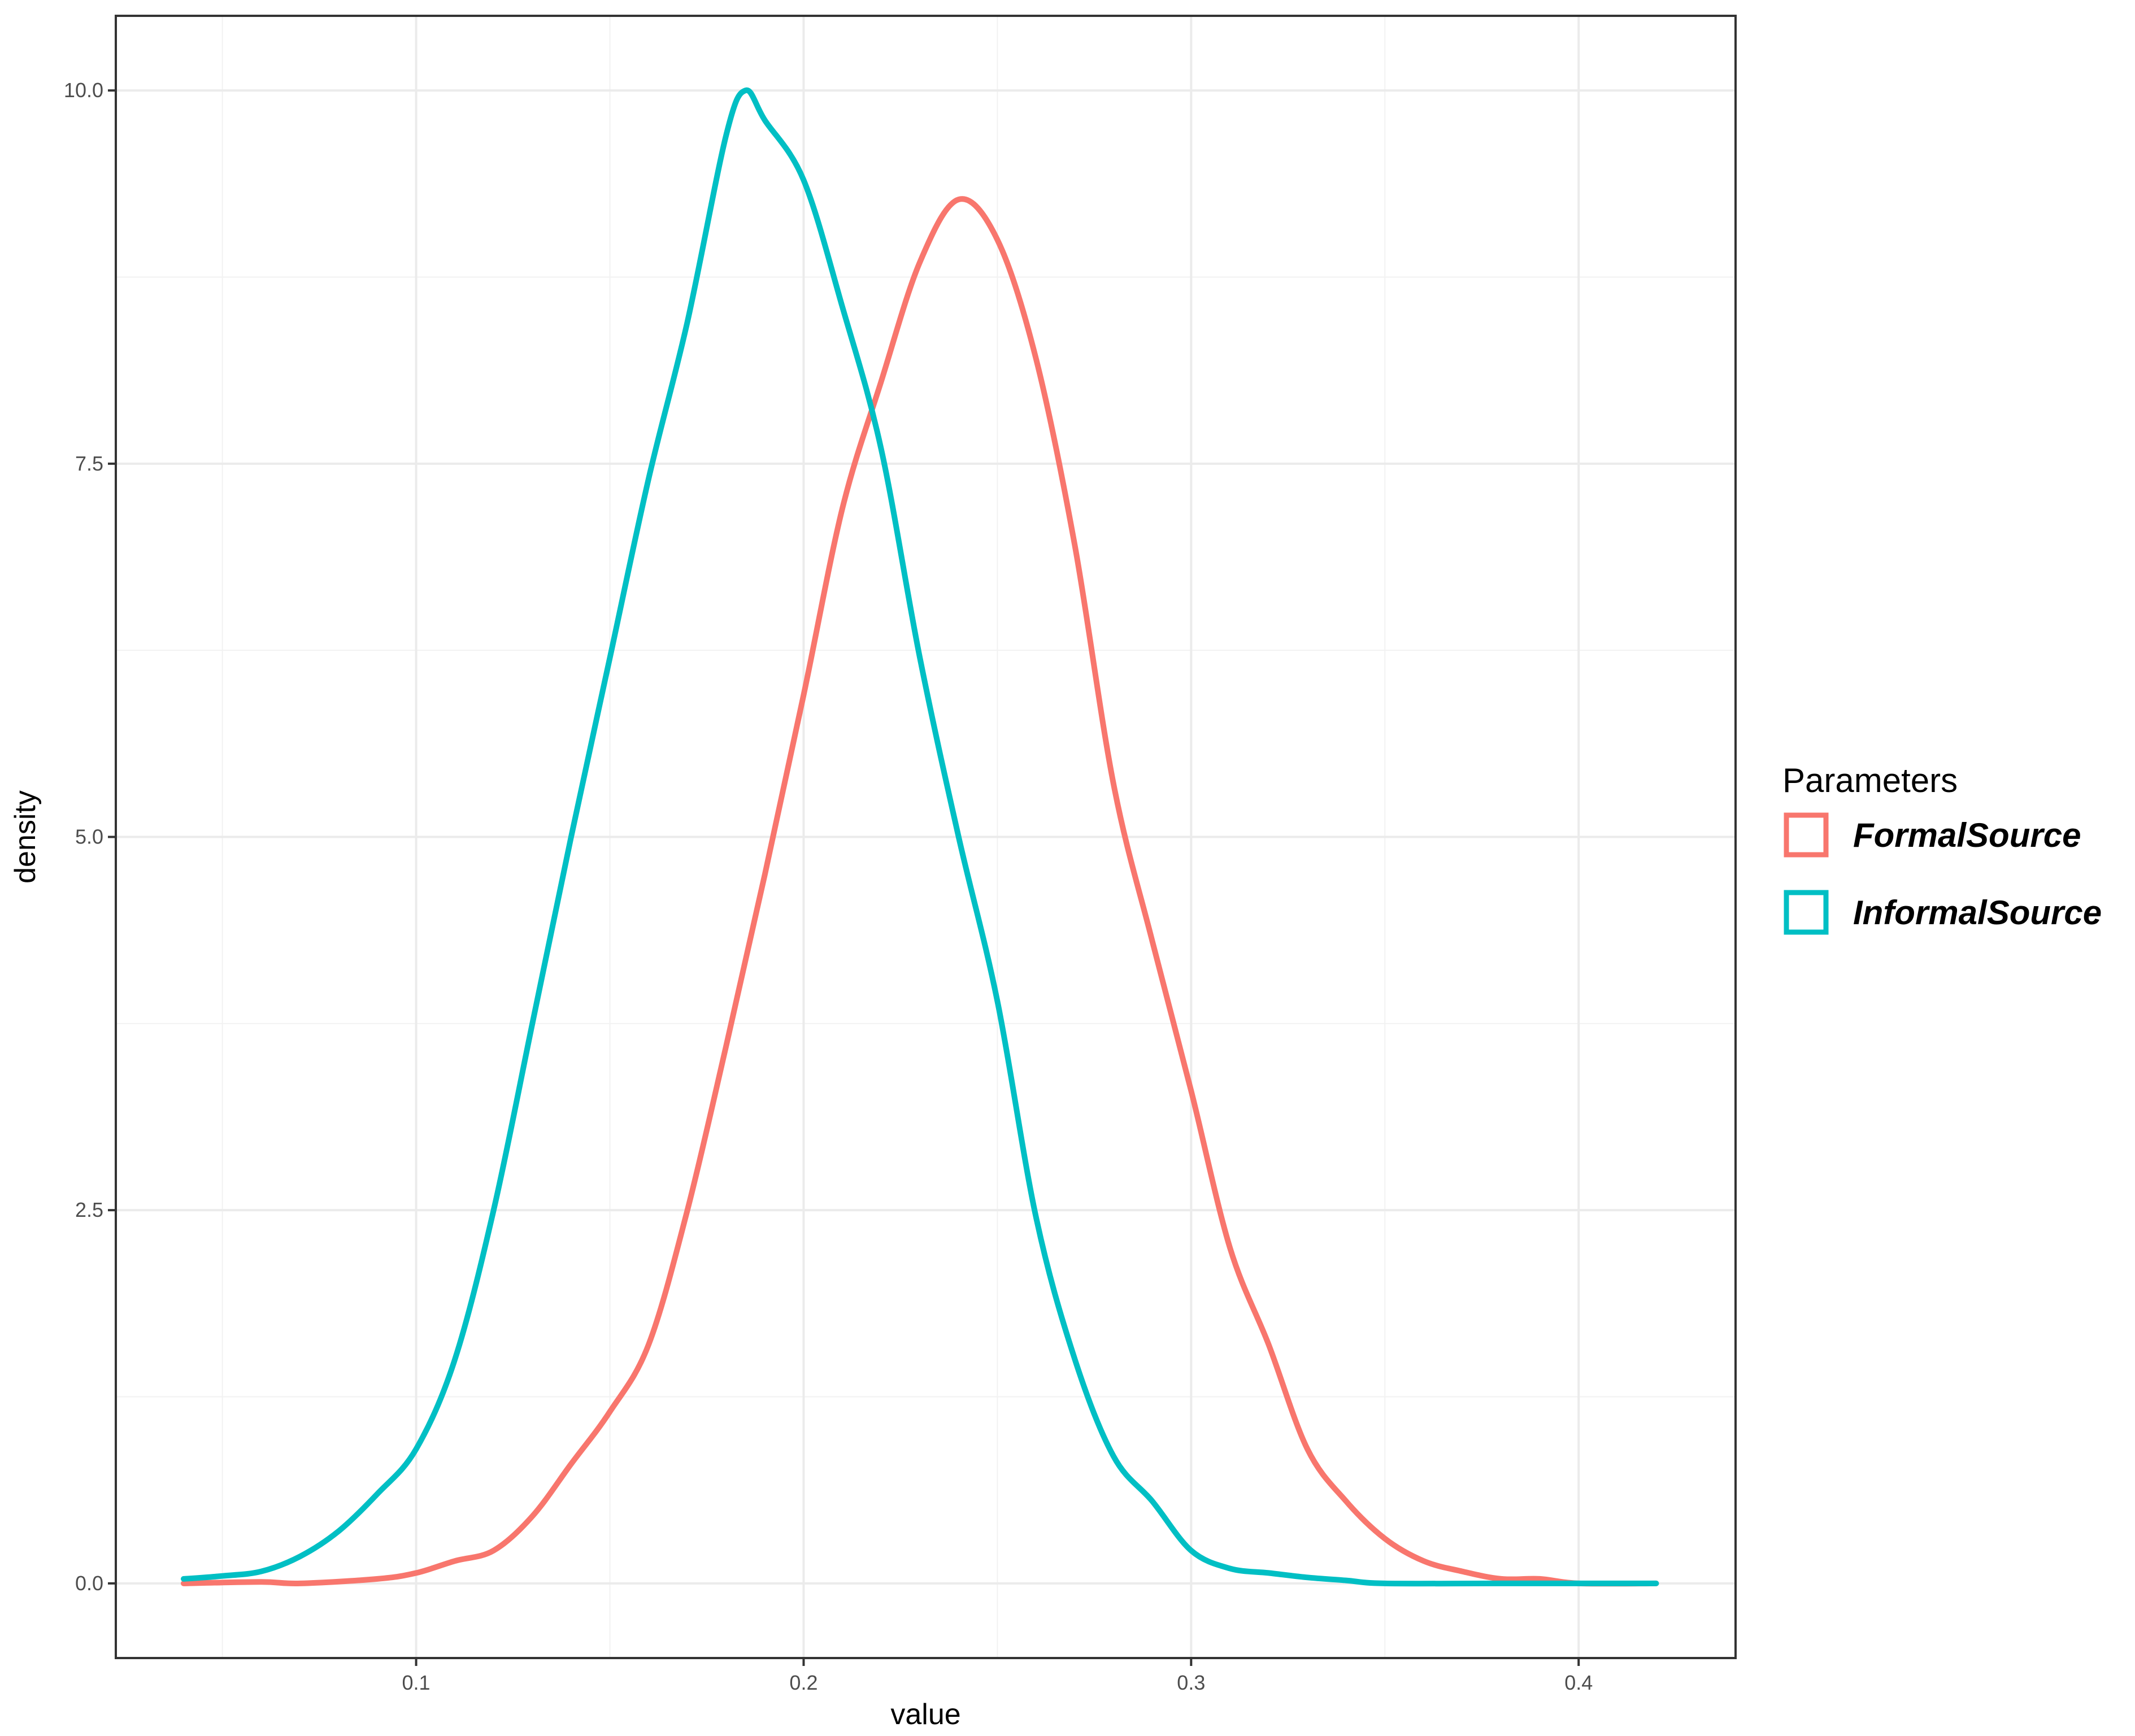  I want to click on legend-key-formalsource, so click(1807, 835).